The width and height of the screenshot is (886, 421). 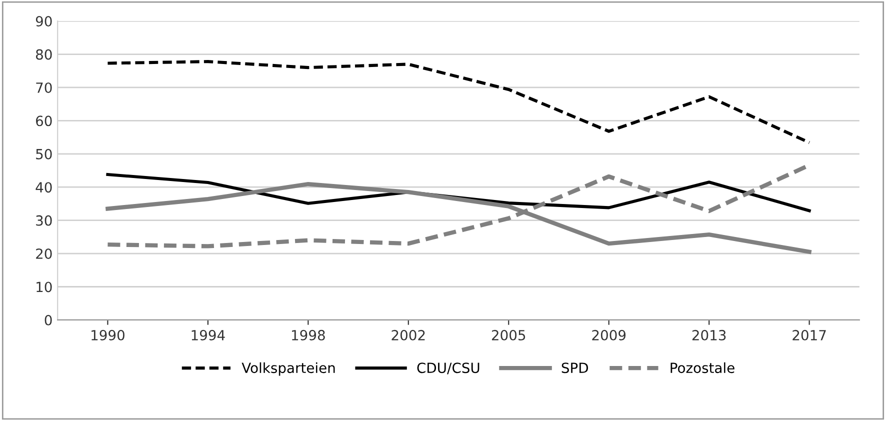 What do you see at coordinates (48, 320) in the screenshot?
I see `y-tick-label: 0` at bounding box center [48, 320].